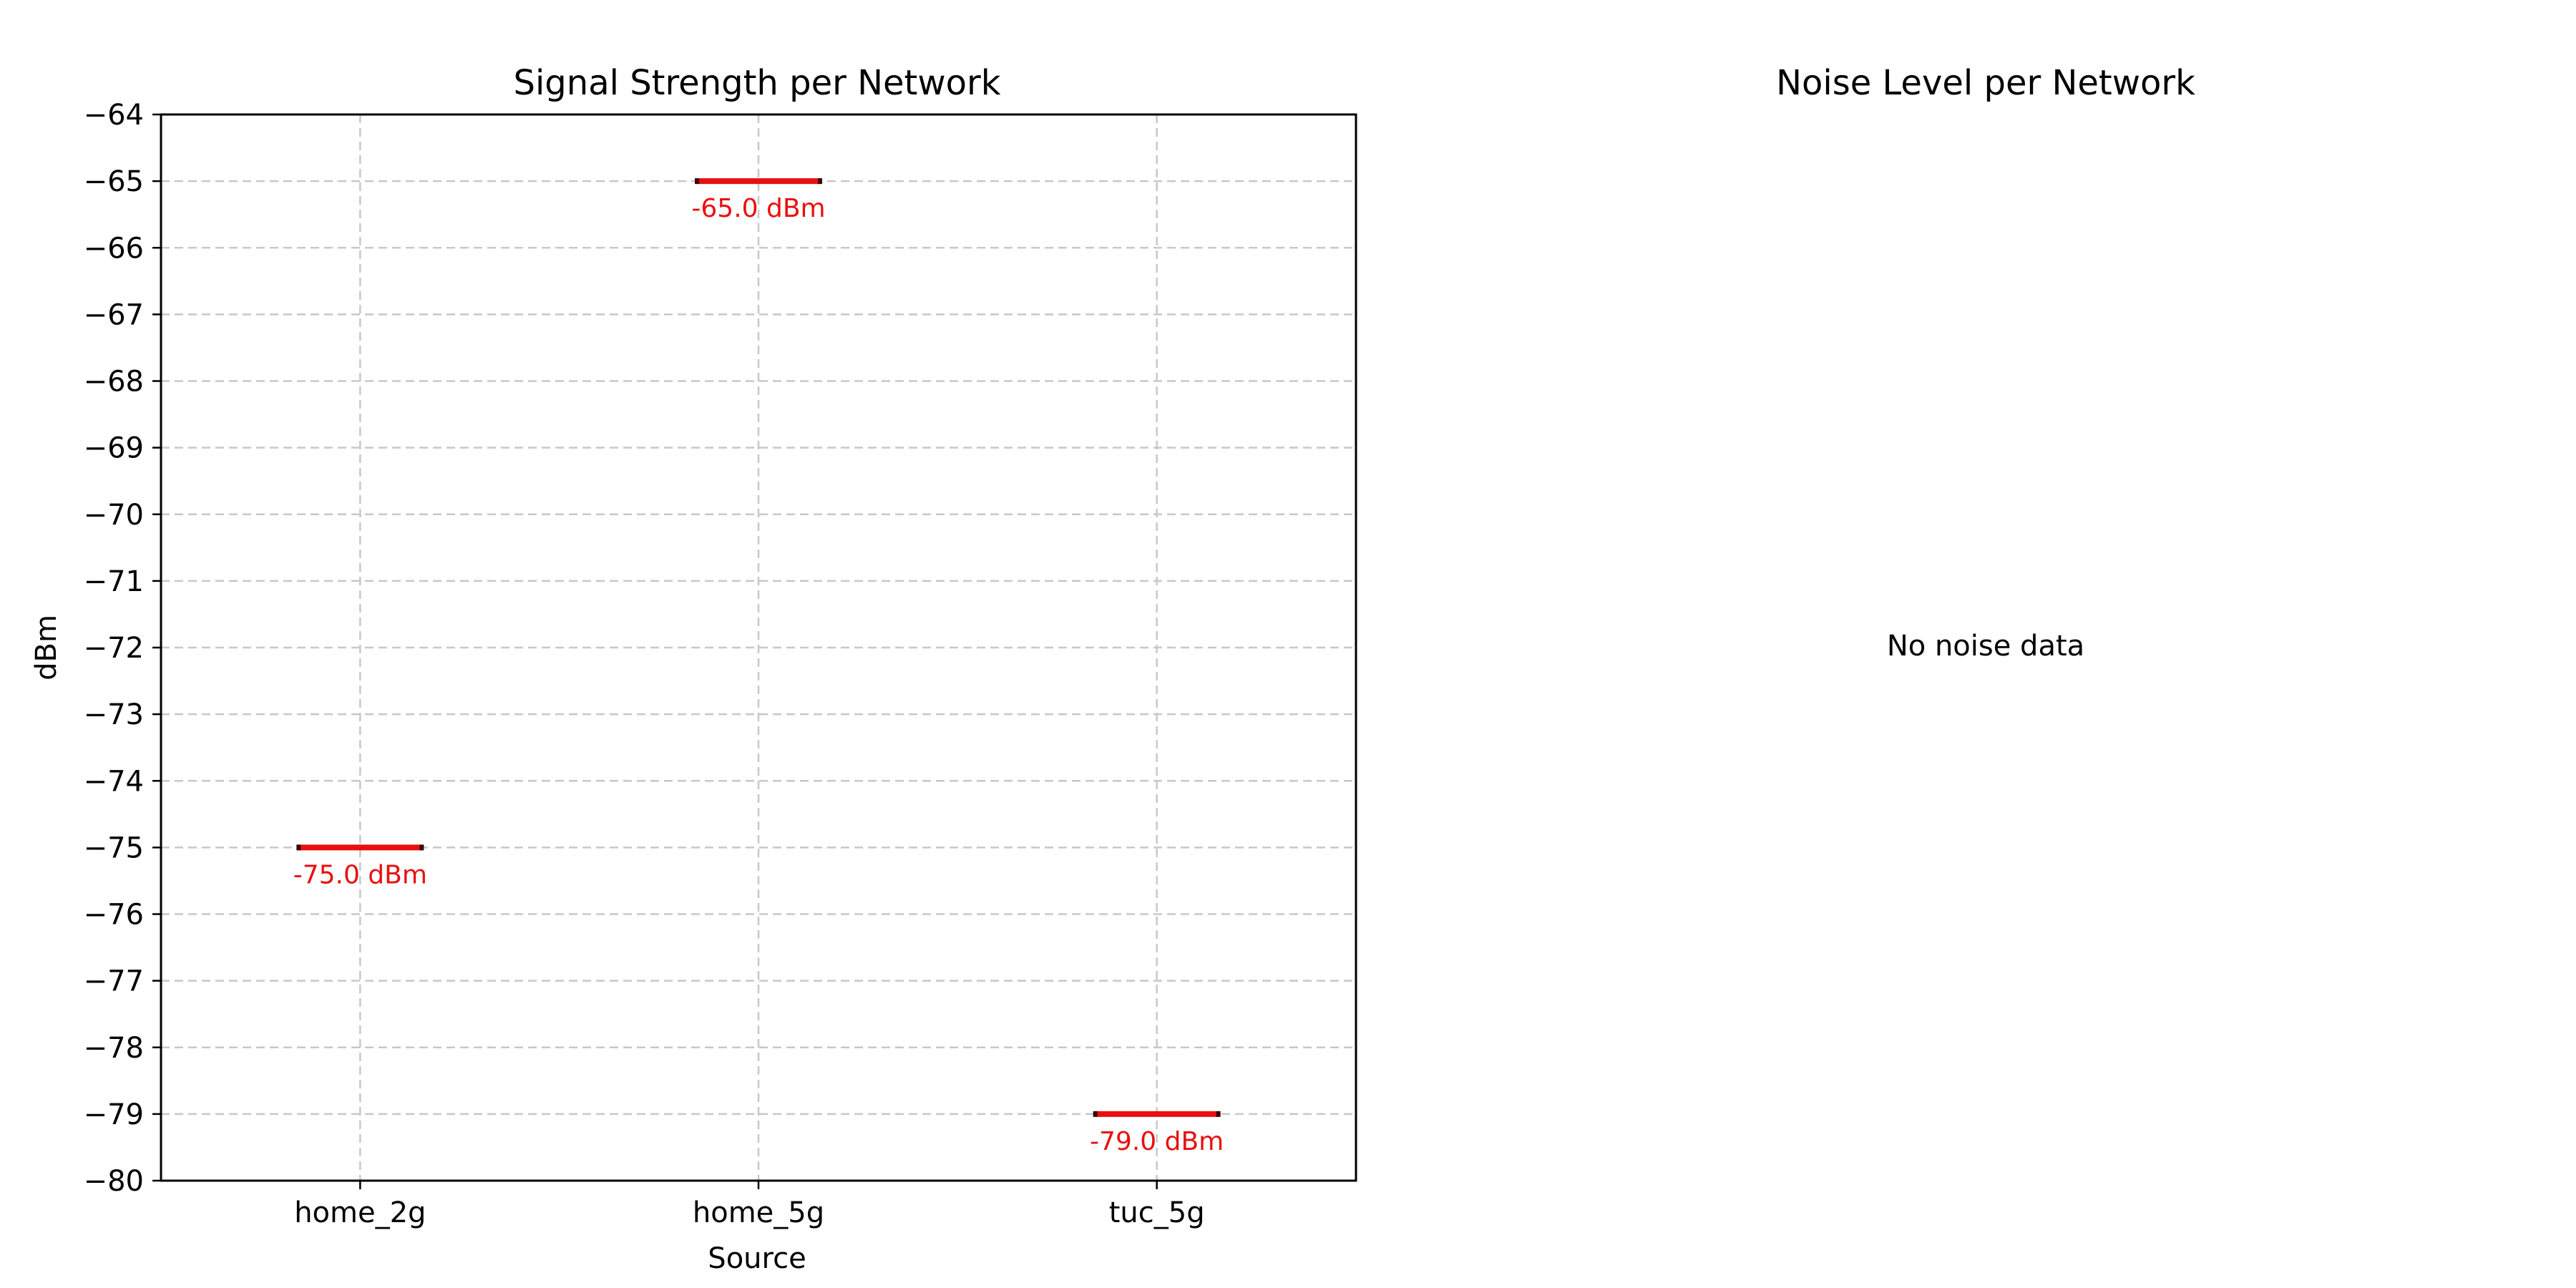 The width and height of the screenshot is (2576, 1288). Describe the element at coordinates (114, 248) in the screenshot. I see `y-tick-label: −66` at that location.